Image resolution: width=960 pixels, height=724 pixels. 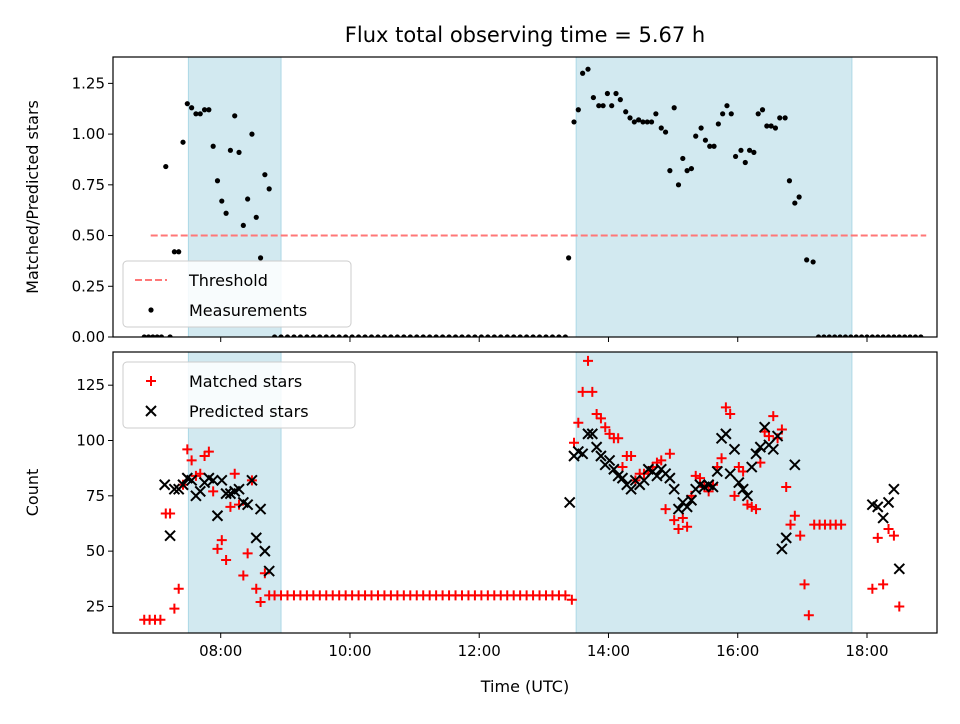 I want to click on x-tick-label: 12:00, so click(x=479, y=651).